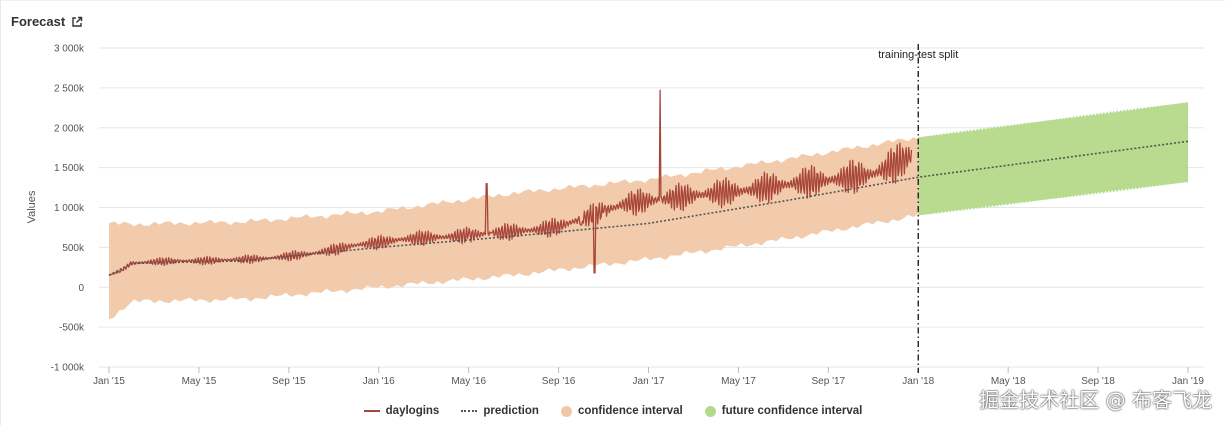  I want to click on split-label: training-test split, so click(918, 55).